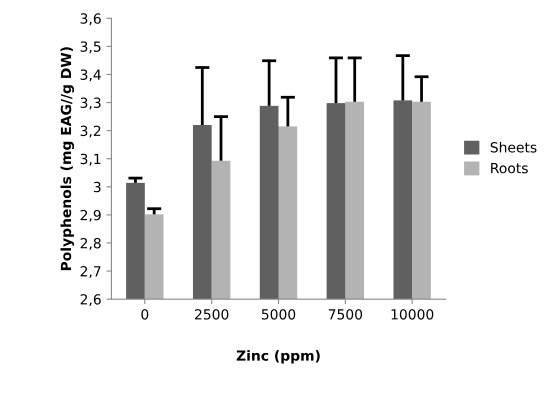 This screenshot has width=557, height=407. I want to click on y-tick-label: 3,3, so click(90, 104).